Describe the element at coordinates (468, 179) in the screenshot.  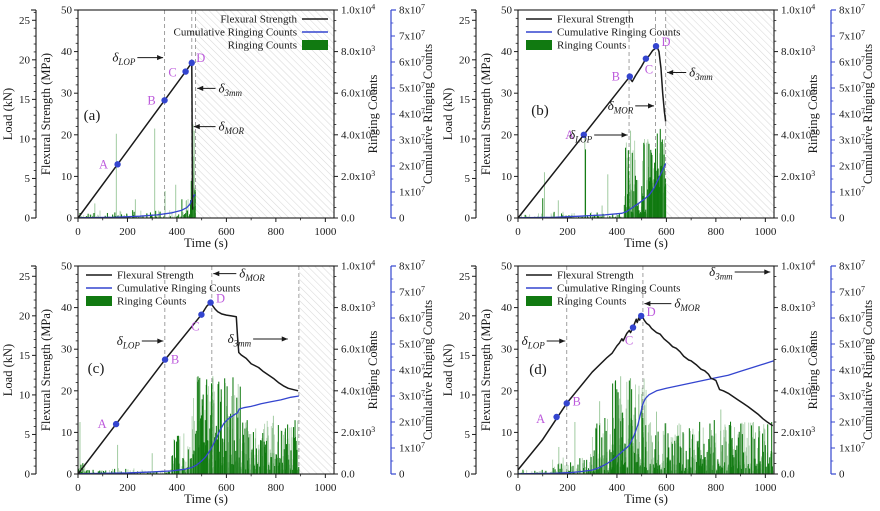
I see `load-tick-label: 5` at that location.